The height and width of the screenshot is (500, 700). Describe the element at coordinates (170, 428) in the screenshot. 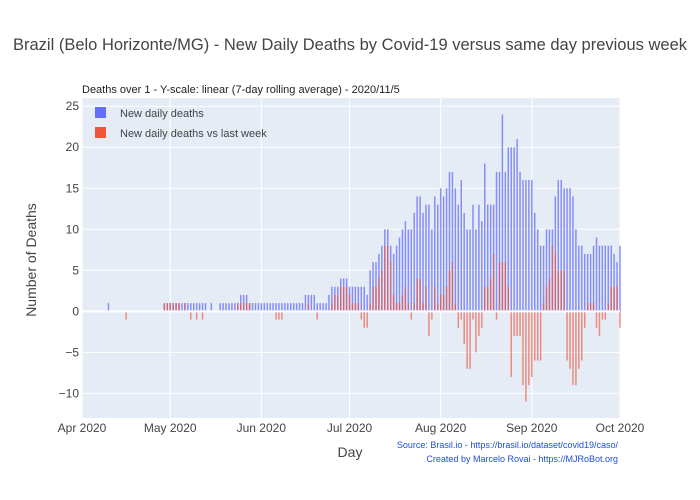

I see `x-tick-label: May 2020` at that location.